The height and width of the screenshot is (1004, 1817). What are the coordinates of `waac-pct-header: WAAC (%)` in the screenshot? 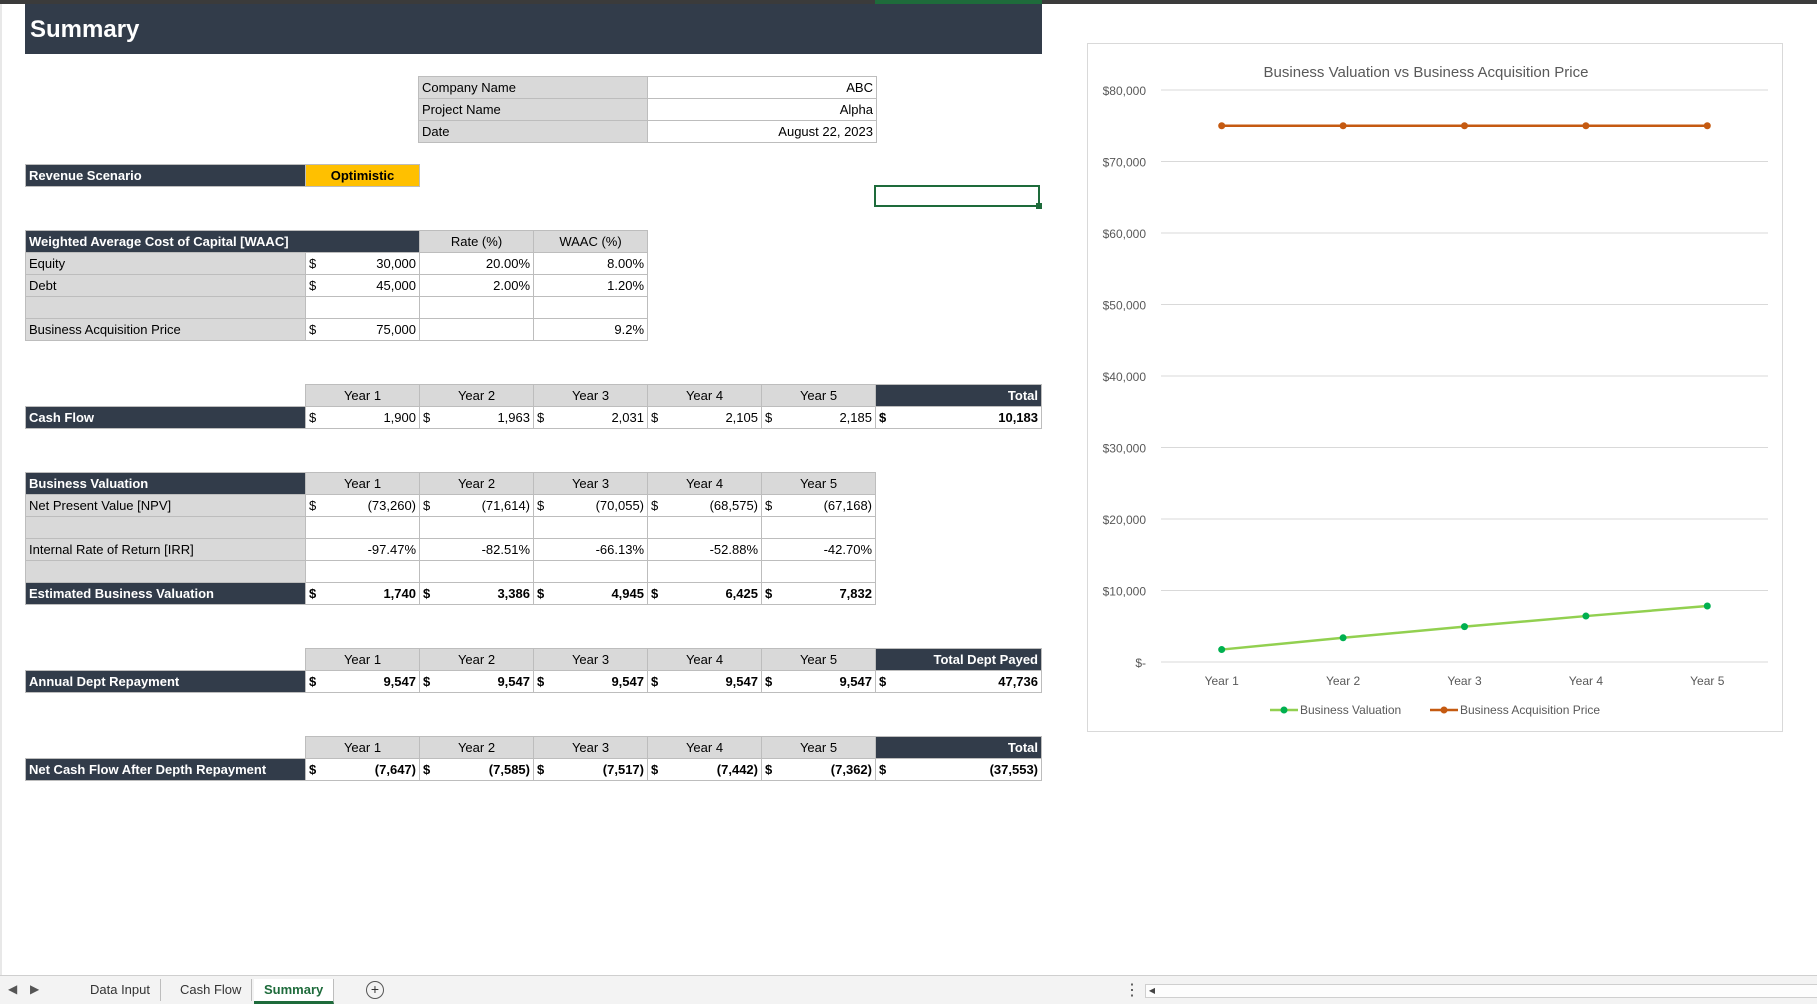 It's located at (591, 241).